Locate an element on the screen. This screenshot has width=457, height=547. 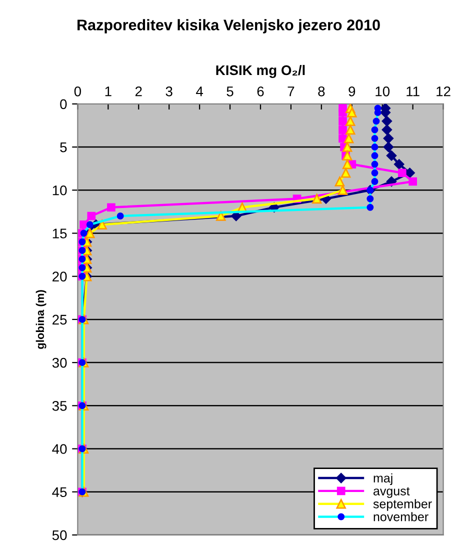
y-tick-label: 25 is located at coordinates (59, 319).